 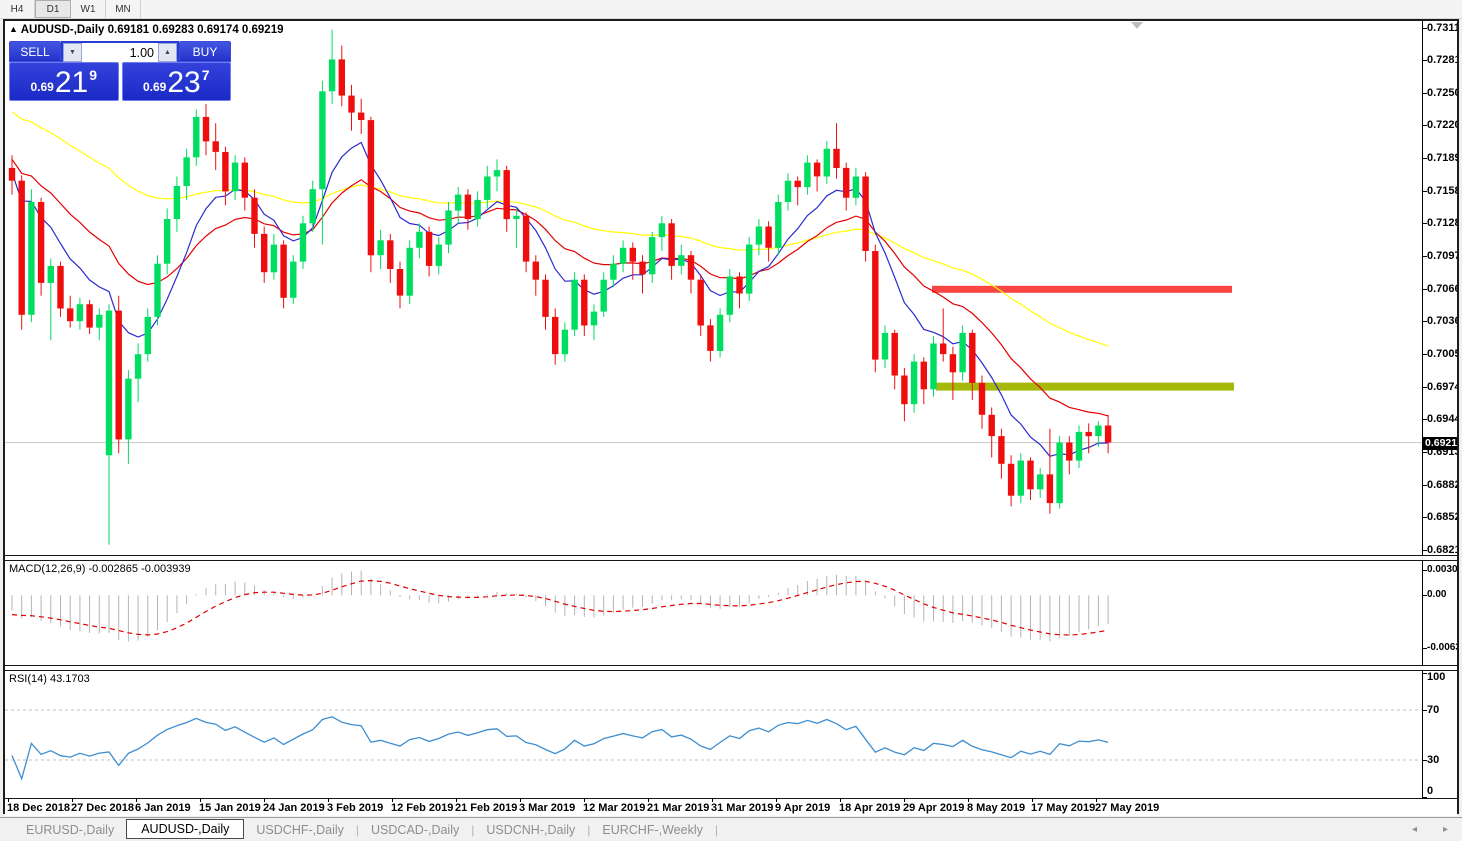 I want to click on rsi-axis-label: 0, so click(x=1430, y=791).